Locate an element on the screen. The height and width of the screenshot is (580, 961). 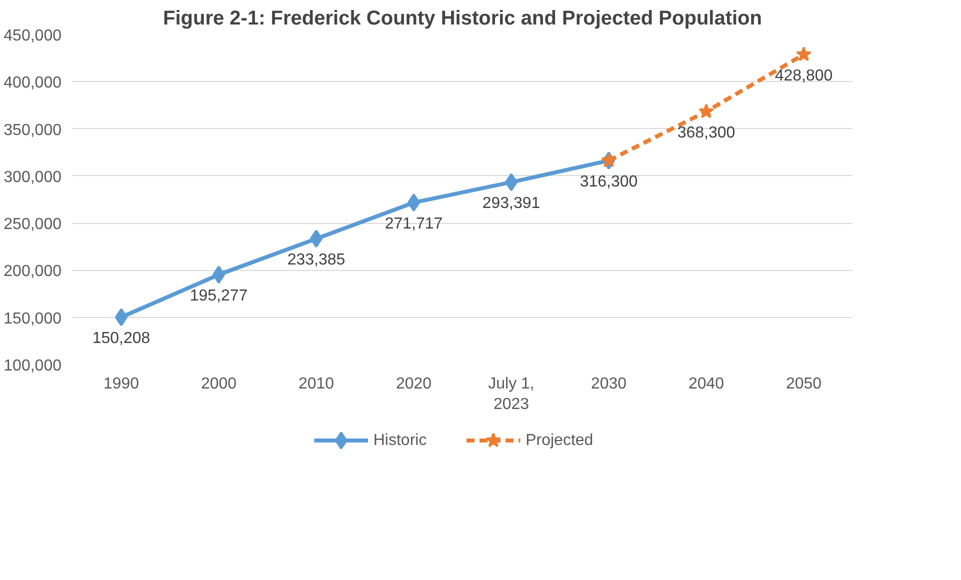
x-tick-label: 2010 is located at coordinates (316, 384).